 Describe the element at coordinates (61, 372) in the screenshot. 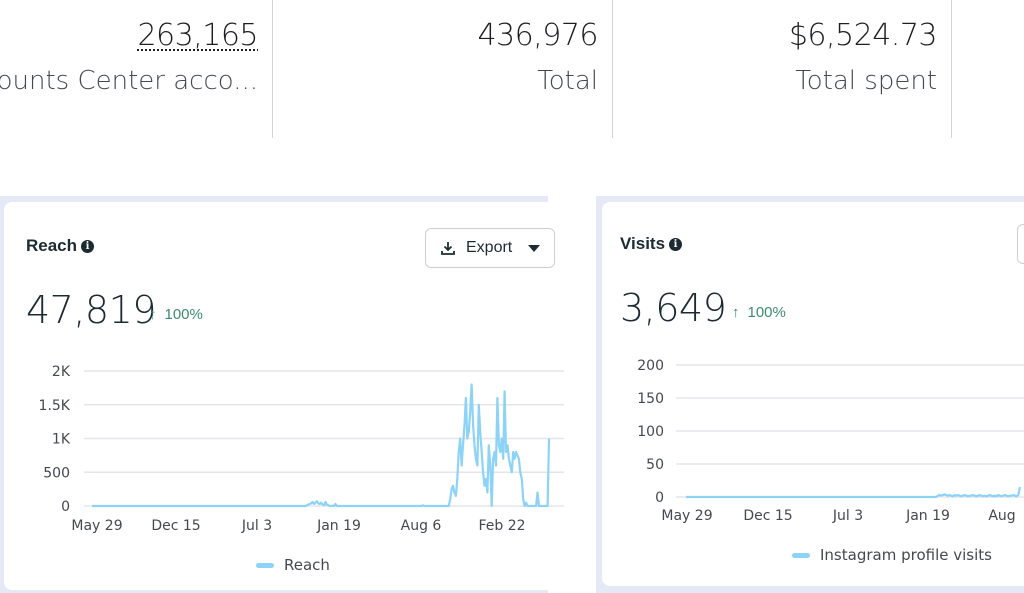

I see `y-tick-label: 2K` at that location.